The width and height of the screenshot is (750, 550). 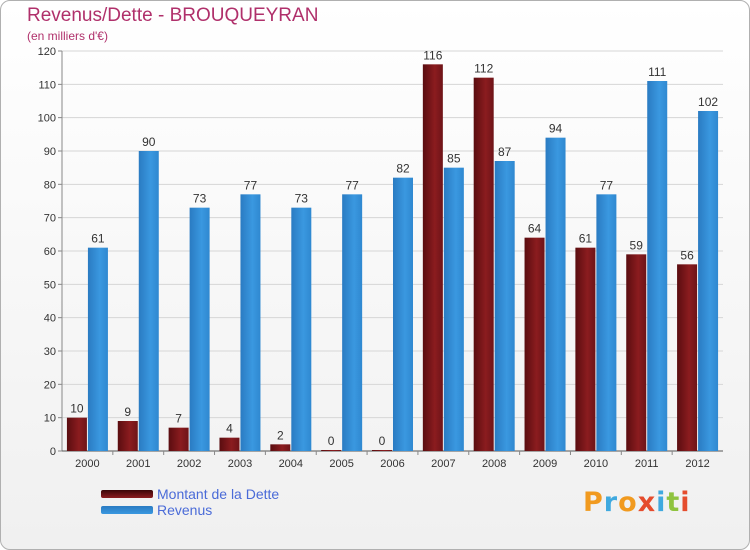 What do you see at coordinates (50, 385) in the screenshot?
I see `y-tick-label: 20` at bounding box center [50, 385].